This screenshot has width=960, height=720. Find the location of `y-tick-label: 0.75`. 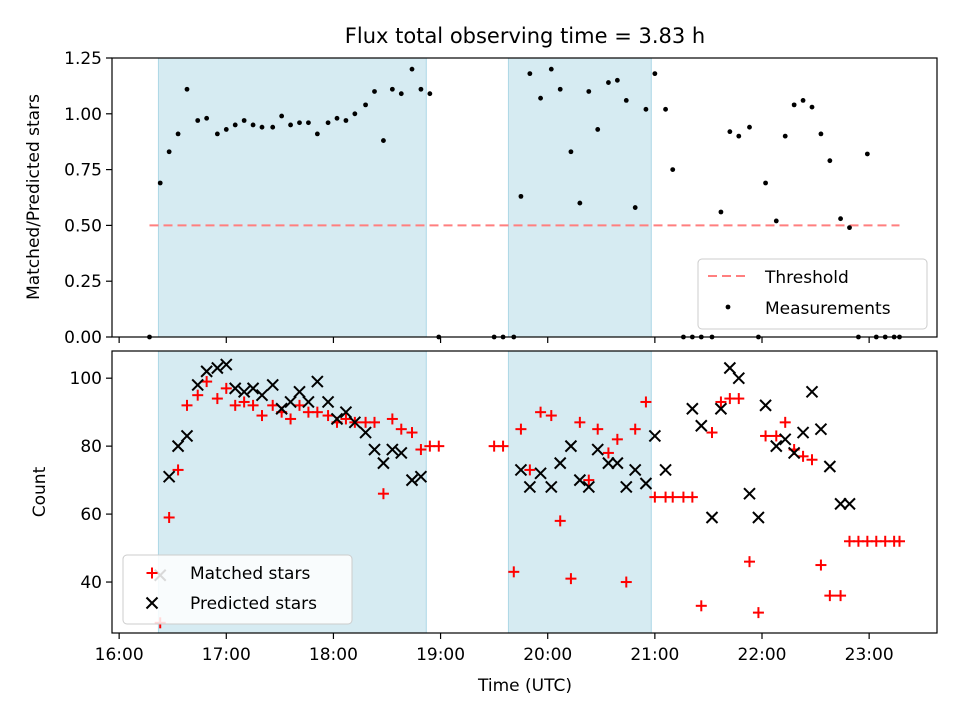

y-tick-label: 0.75 is located at coordinates (83, 171).